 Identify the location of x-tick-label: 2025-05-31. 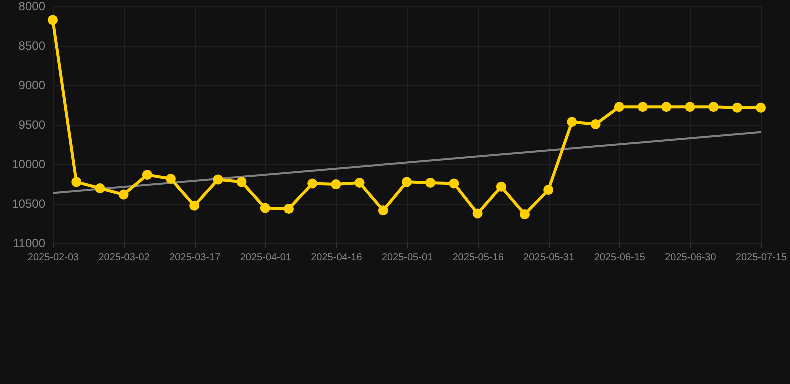
(550, 258).